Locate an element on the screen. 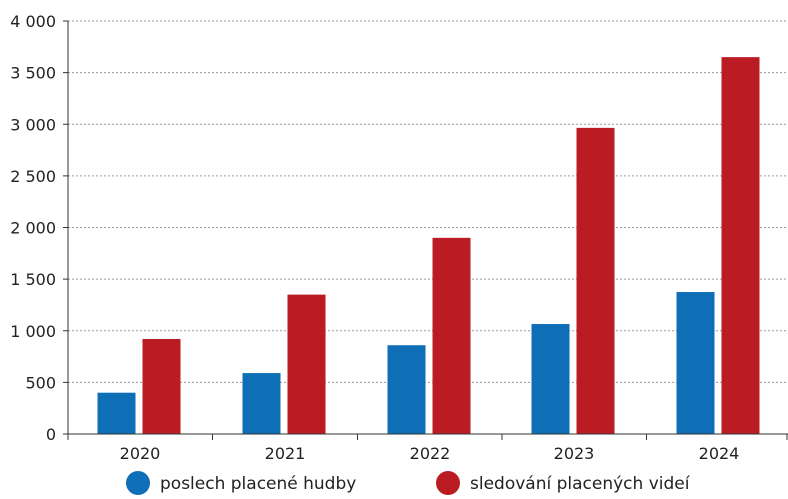  legend-marker-video is located at coordinates (448, 483).